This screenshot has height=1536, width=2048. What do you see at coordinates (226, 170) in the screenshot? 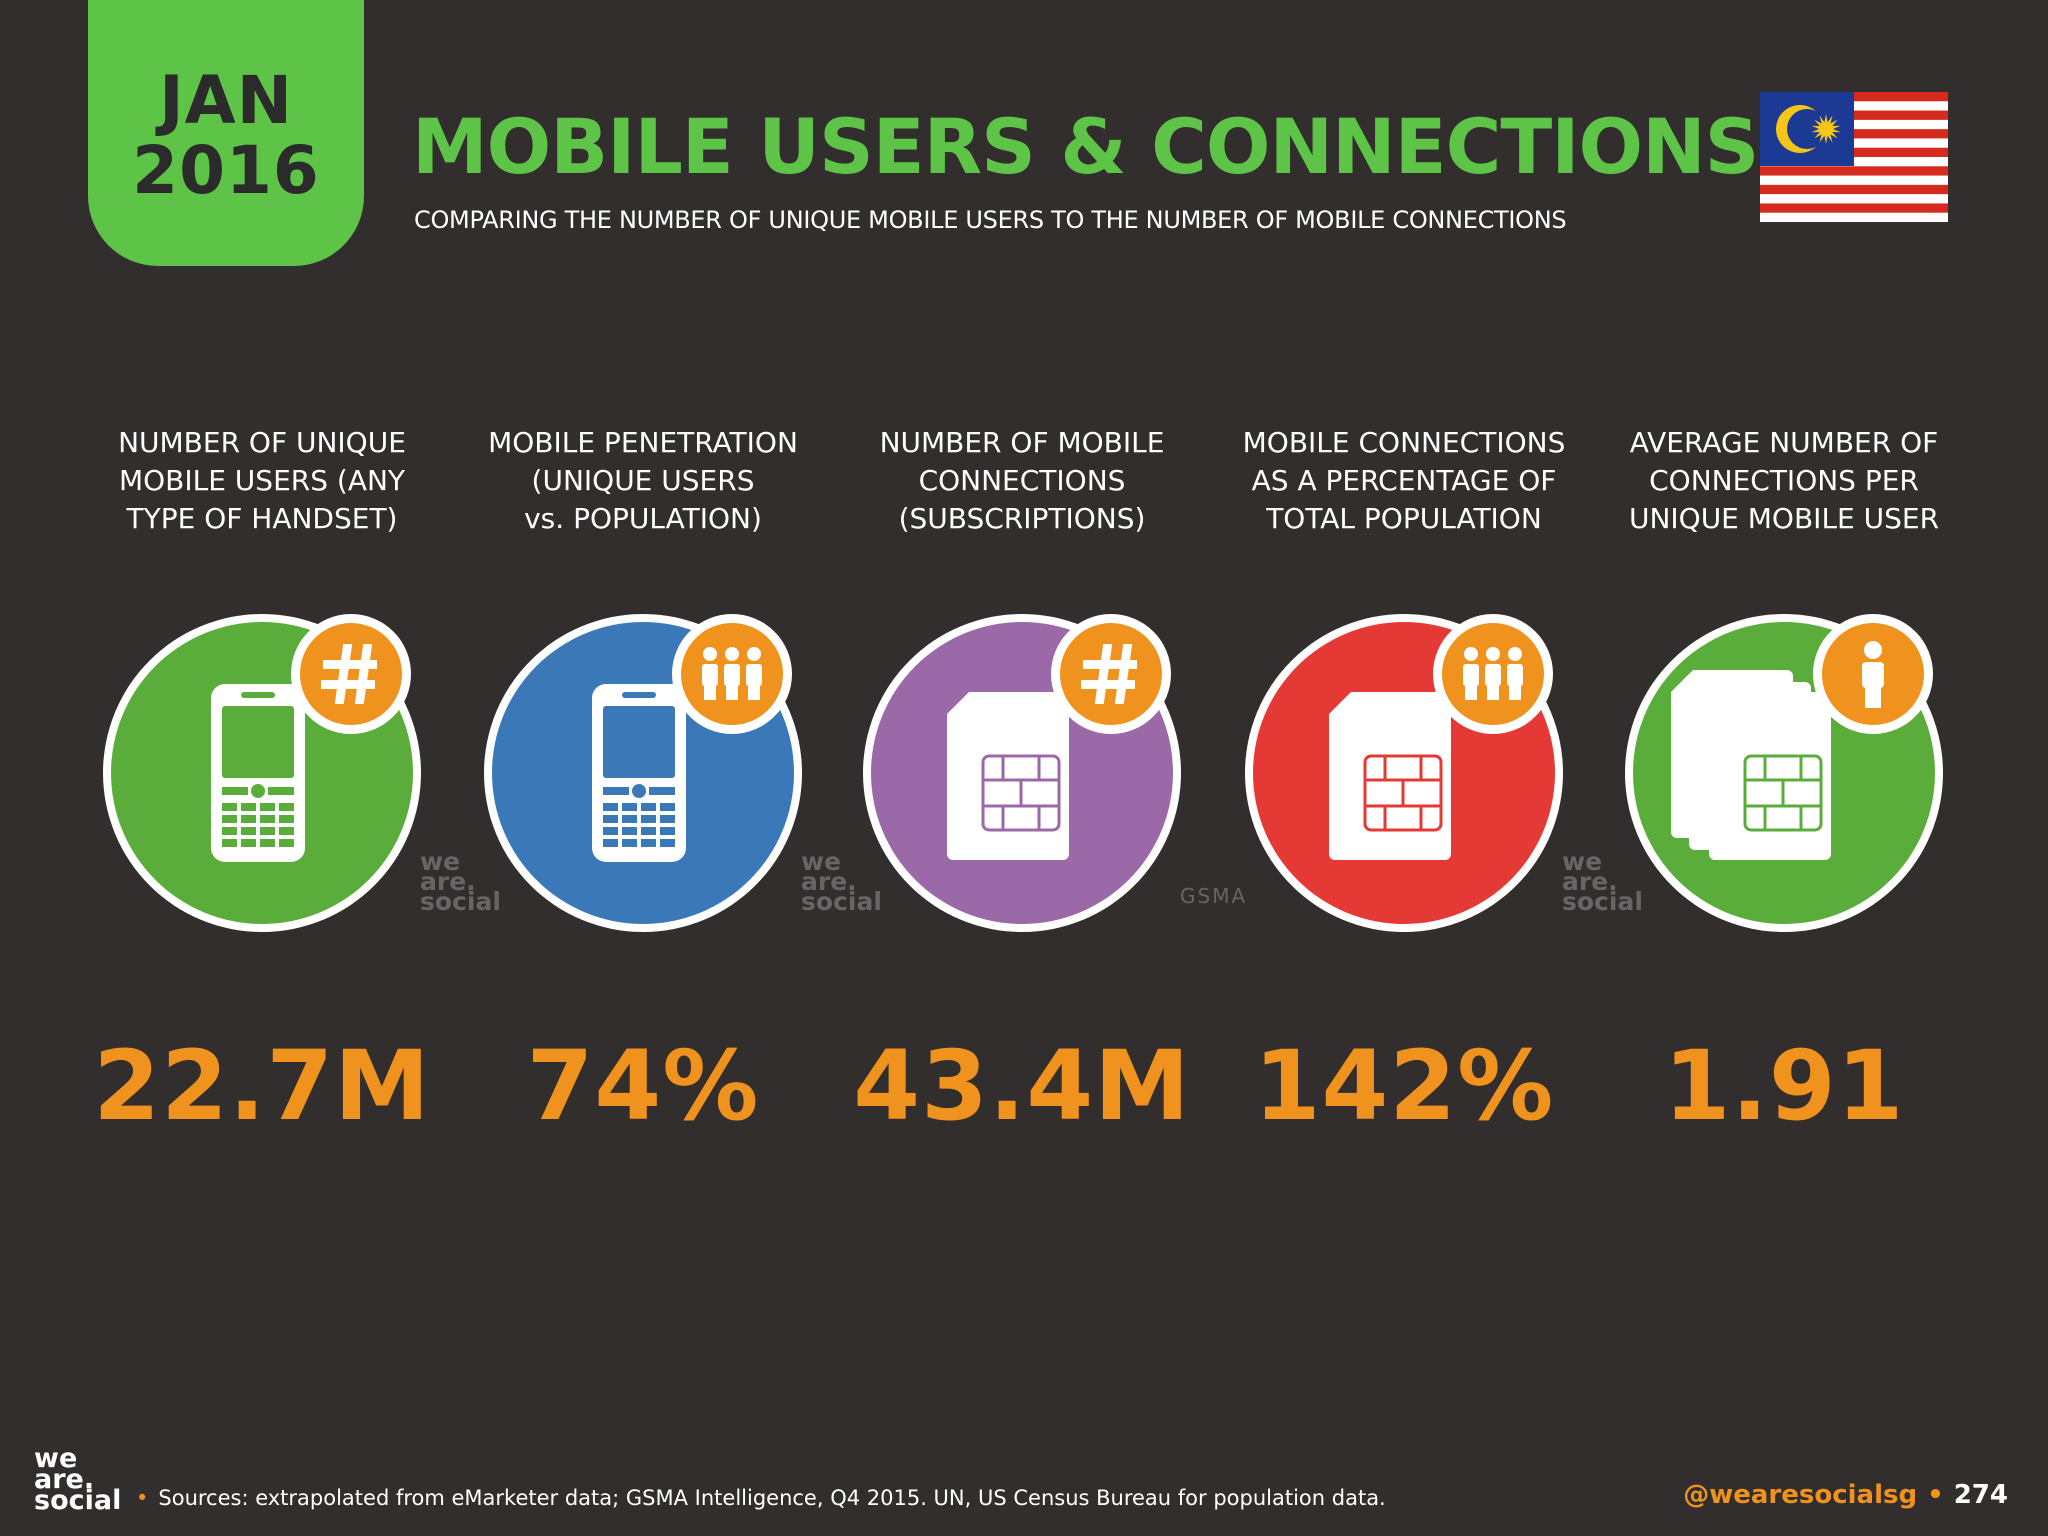
I see `date-year: 2016` at bounding box center [226, 170].